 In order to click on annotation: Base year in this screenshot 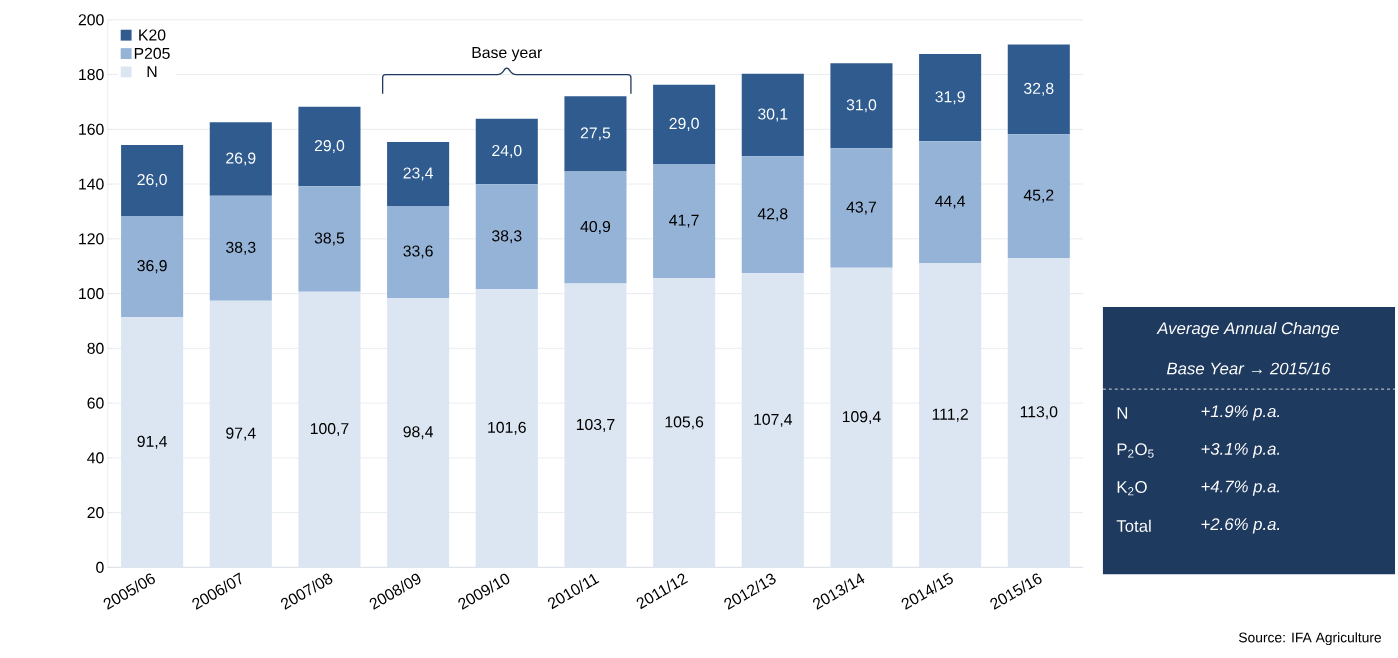, I will do `click(507, 53)`.